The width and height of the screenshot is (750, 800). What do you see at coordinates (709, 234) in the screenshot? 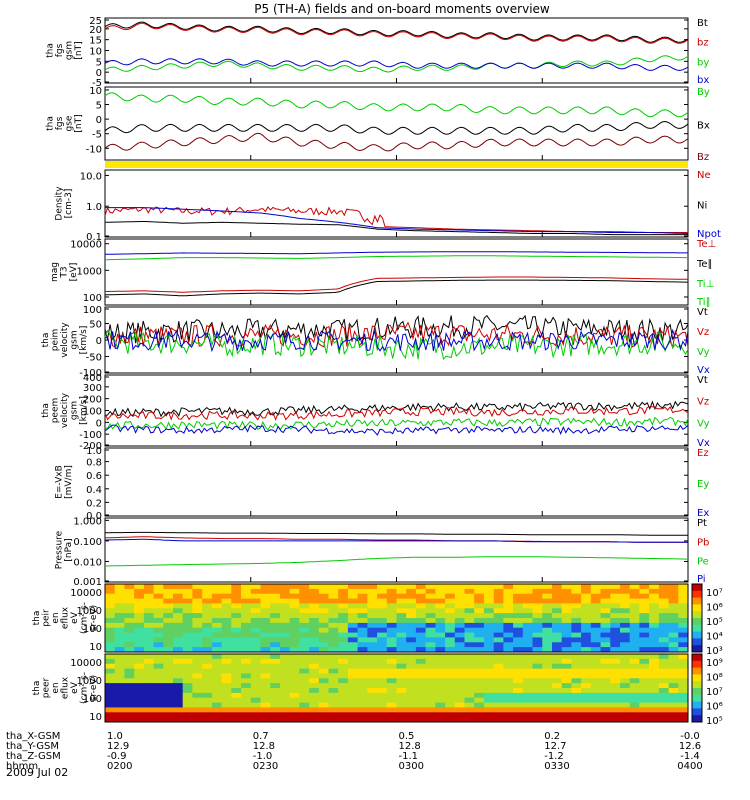
I see `legend-entry: Npot` at bounding box center [709, 234].